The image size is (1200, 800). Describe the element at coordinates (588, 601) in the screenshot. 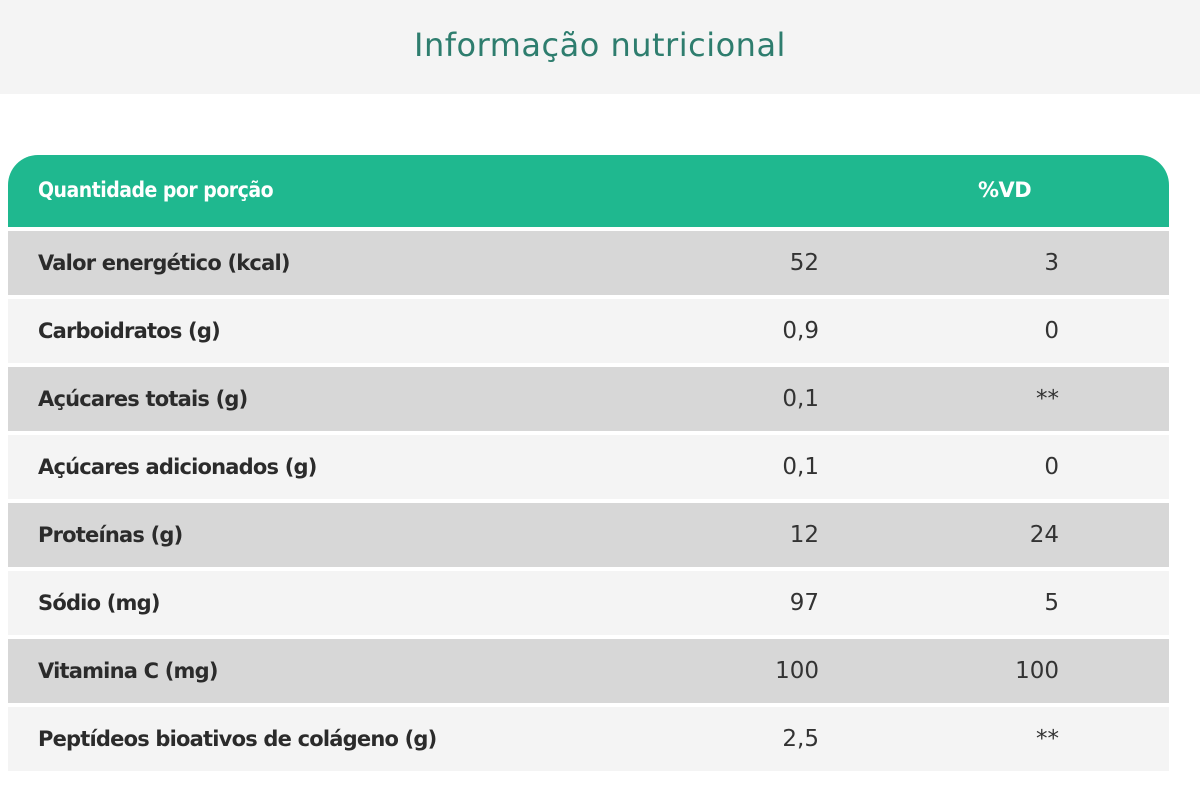

I see `table-row: Sódio (mg) 97 5` at that location.